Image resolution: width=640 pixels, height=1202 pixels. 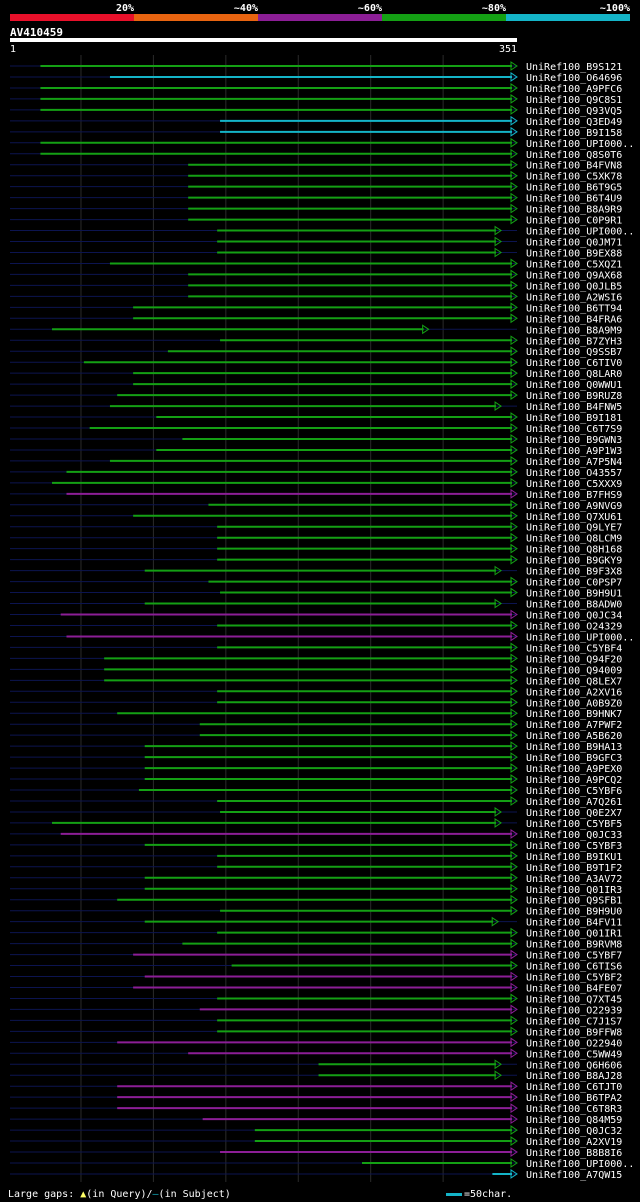 I want to click on hit-row: UniRef100_A9PCQ2, so click(x=316, y=780).